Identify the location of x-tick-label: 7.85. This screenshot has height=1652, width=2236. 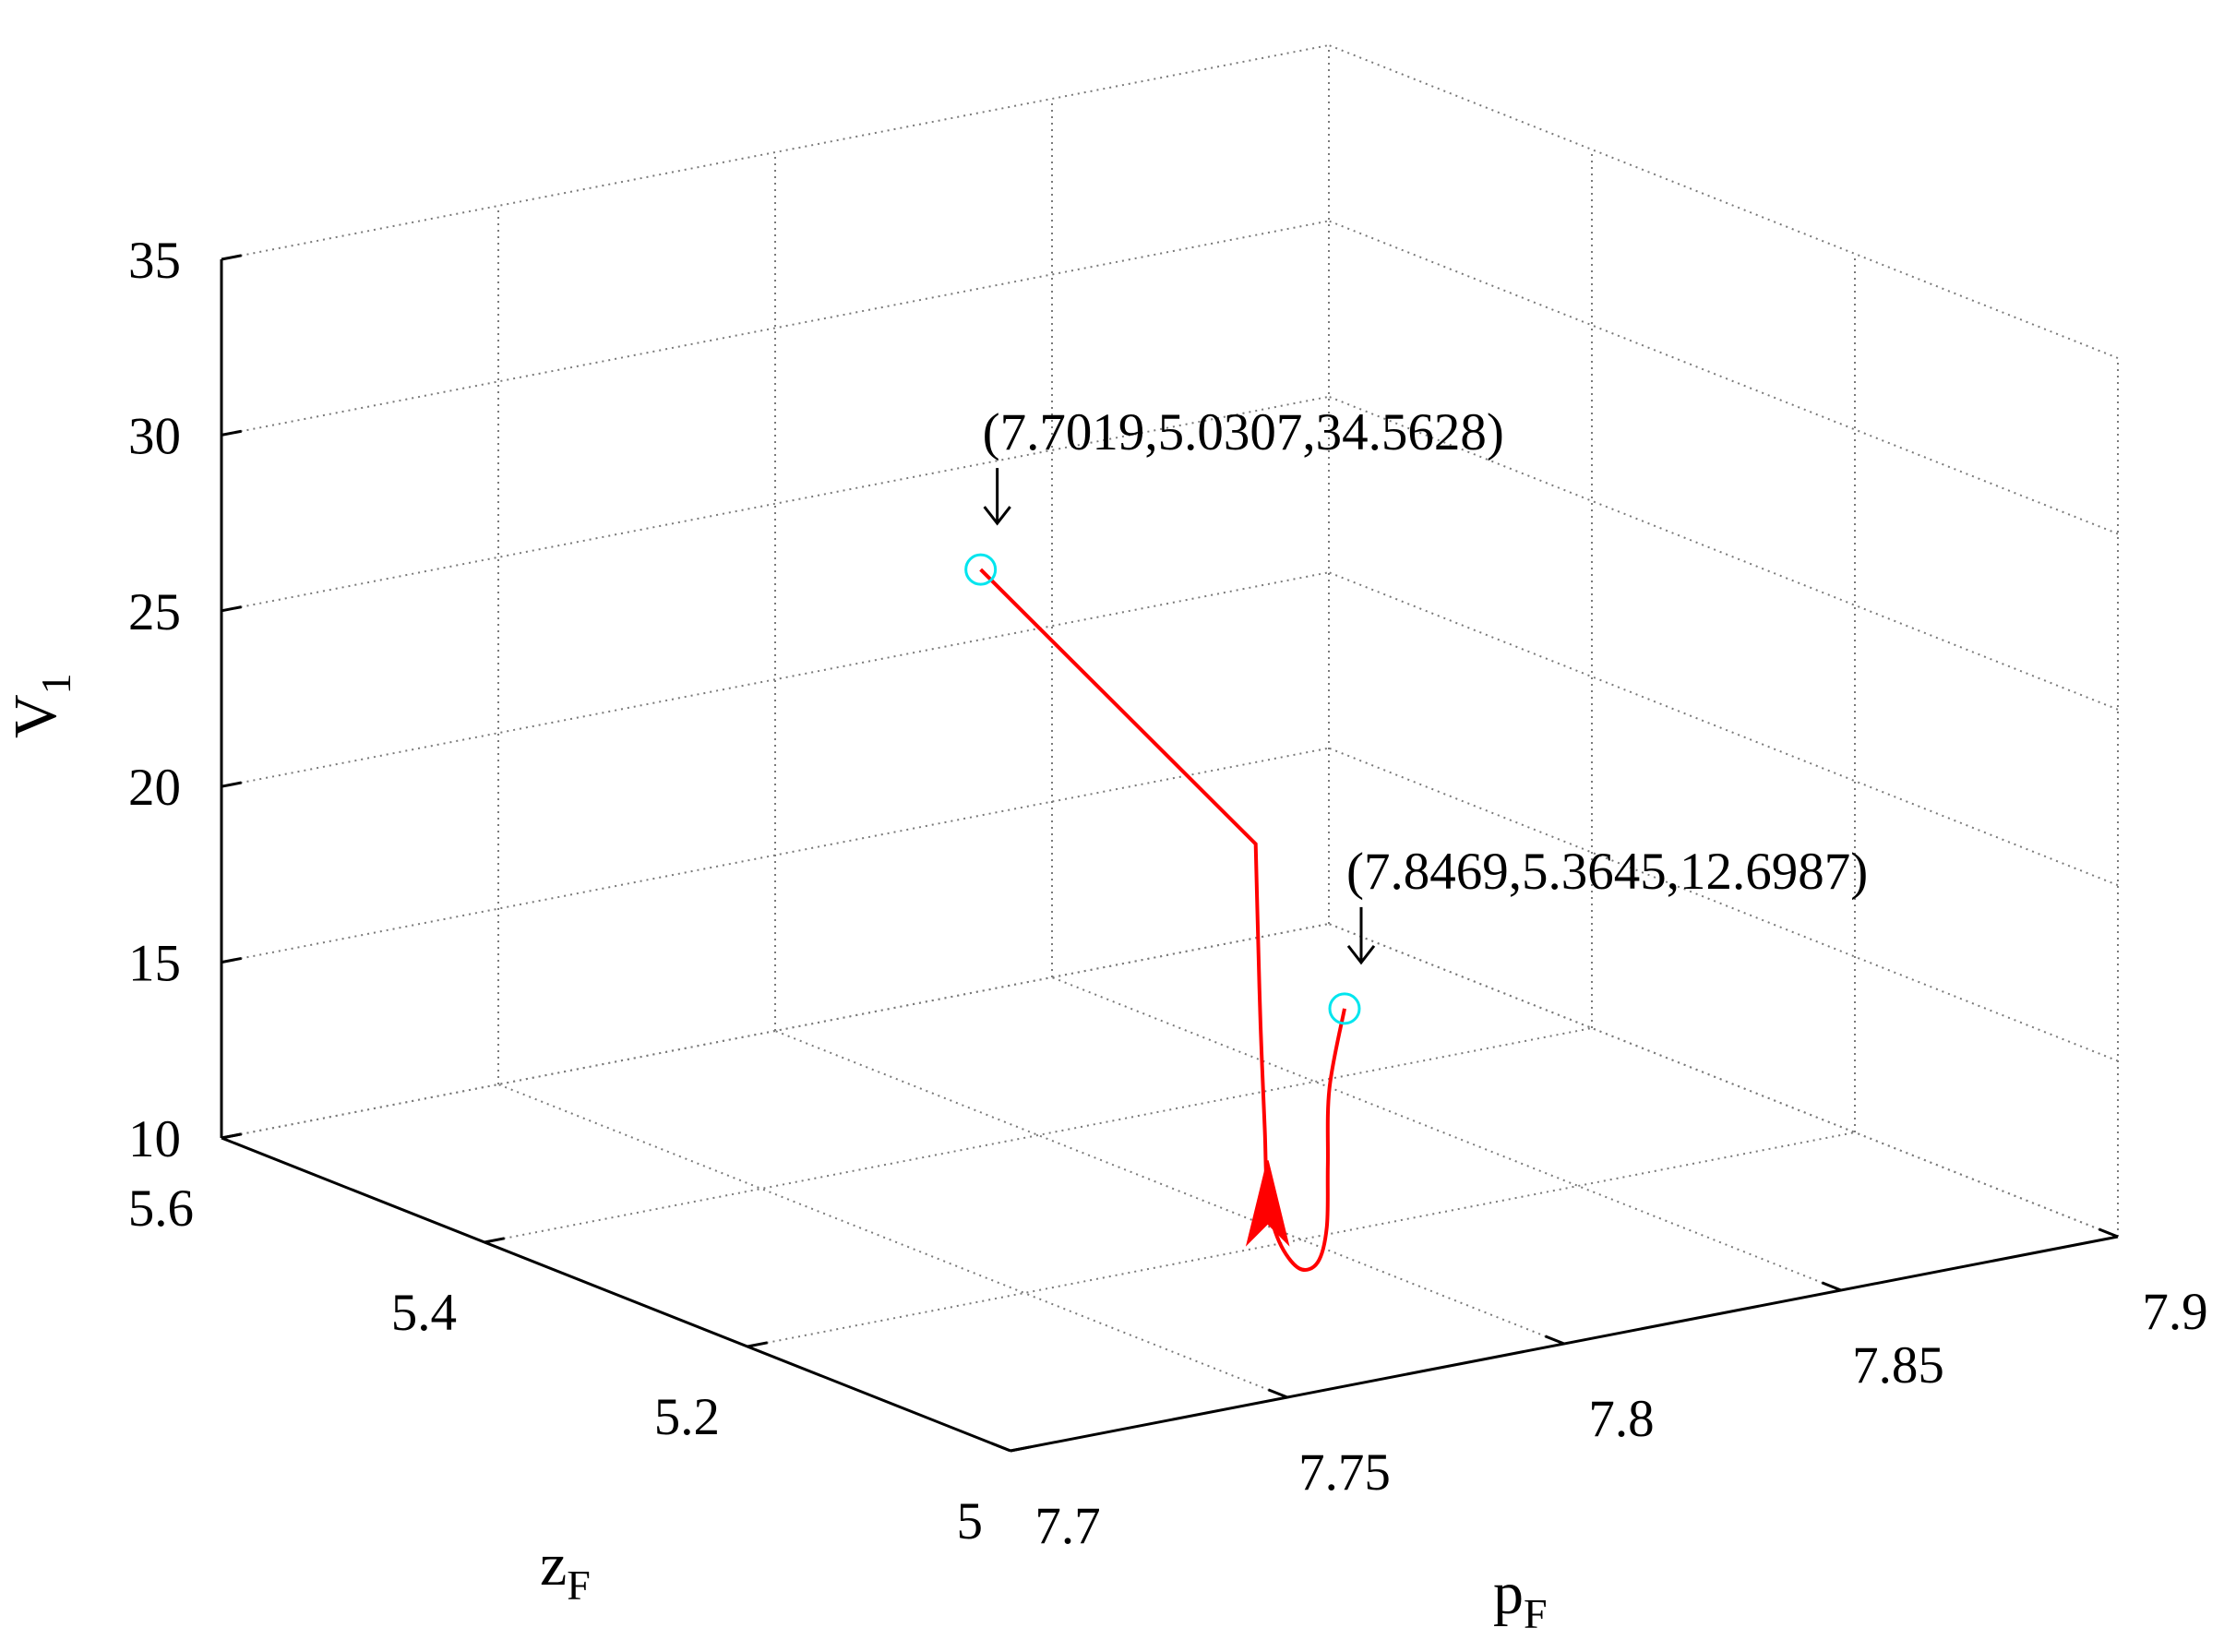
(1898, 1366).